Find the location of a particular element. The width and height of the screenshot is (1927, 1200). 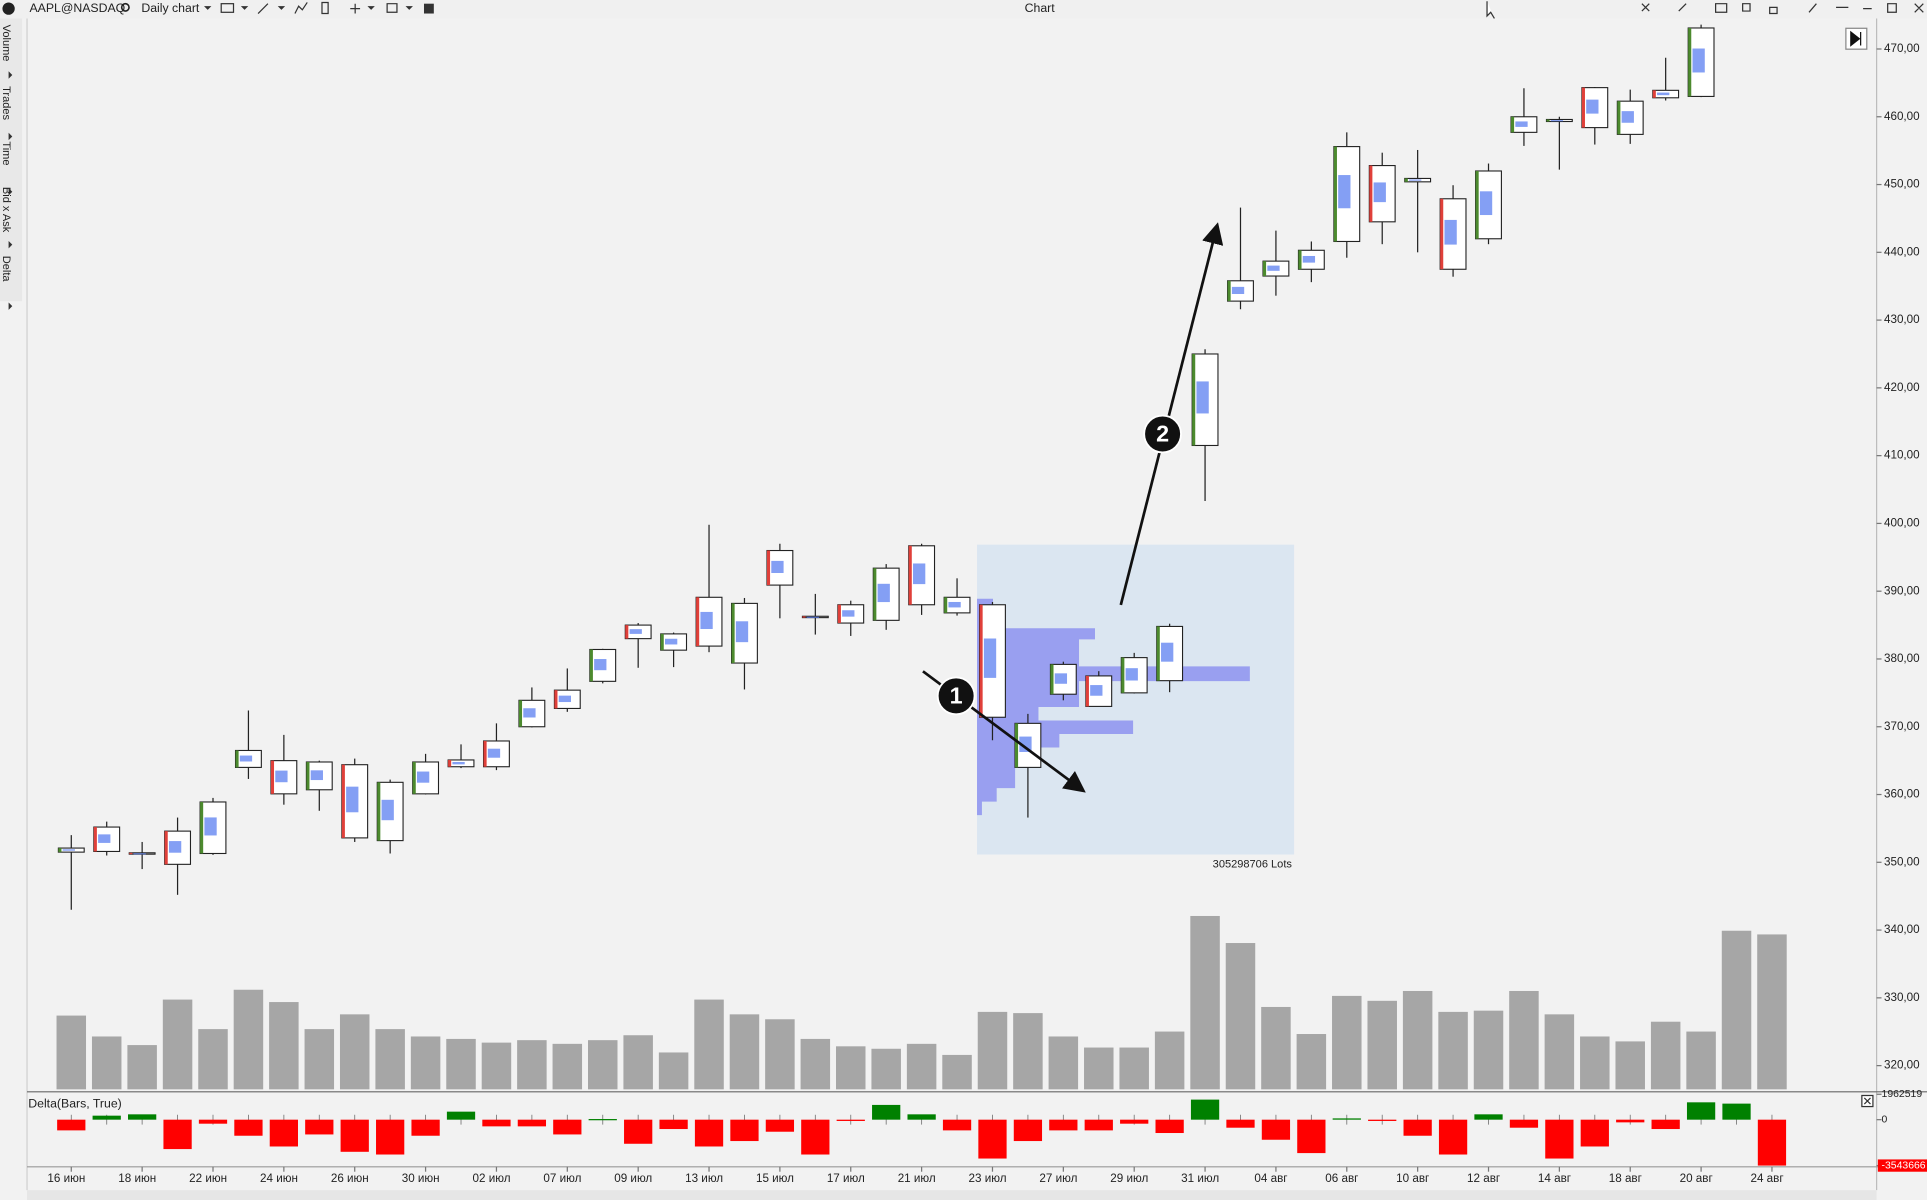

window-title: Chart is located at coordinates (1040, 8).